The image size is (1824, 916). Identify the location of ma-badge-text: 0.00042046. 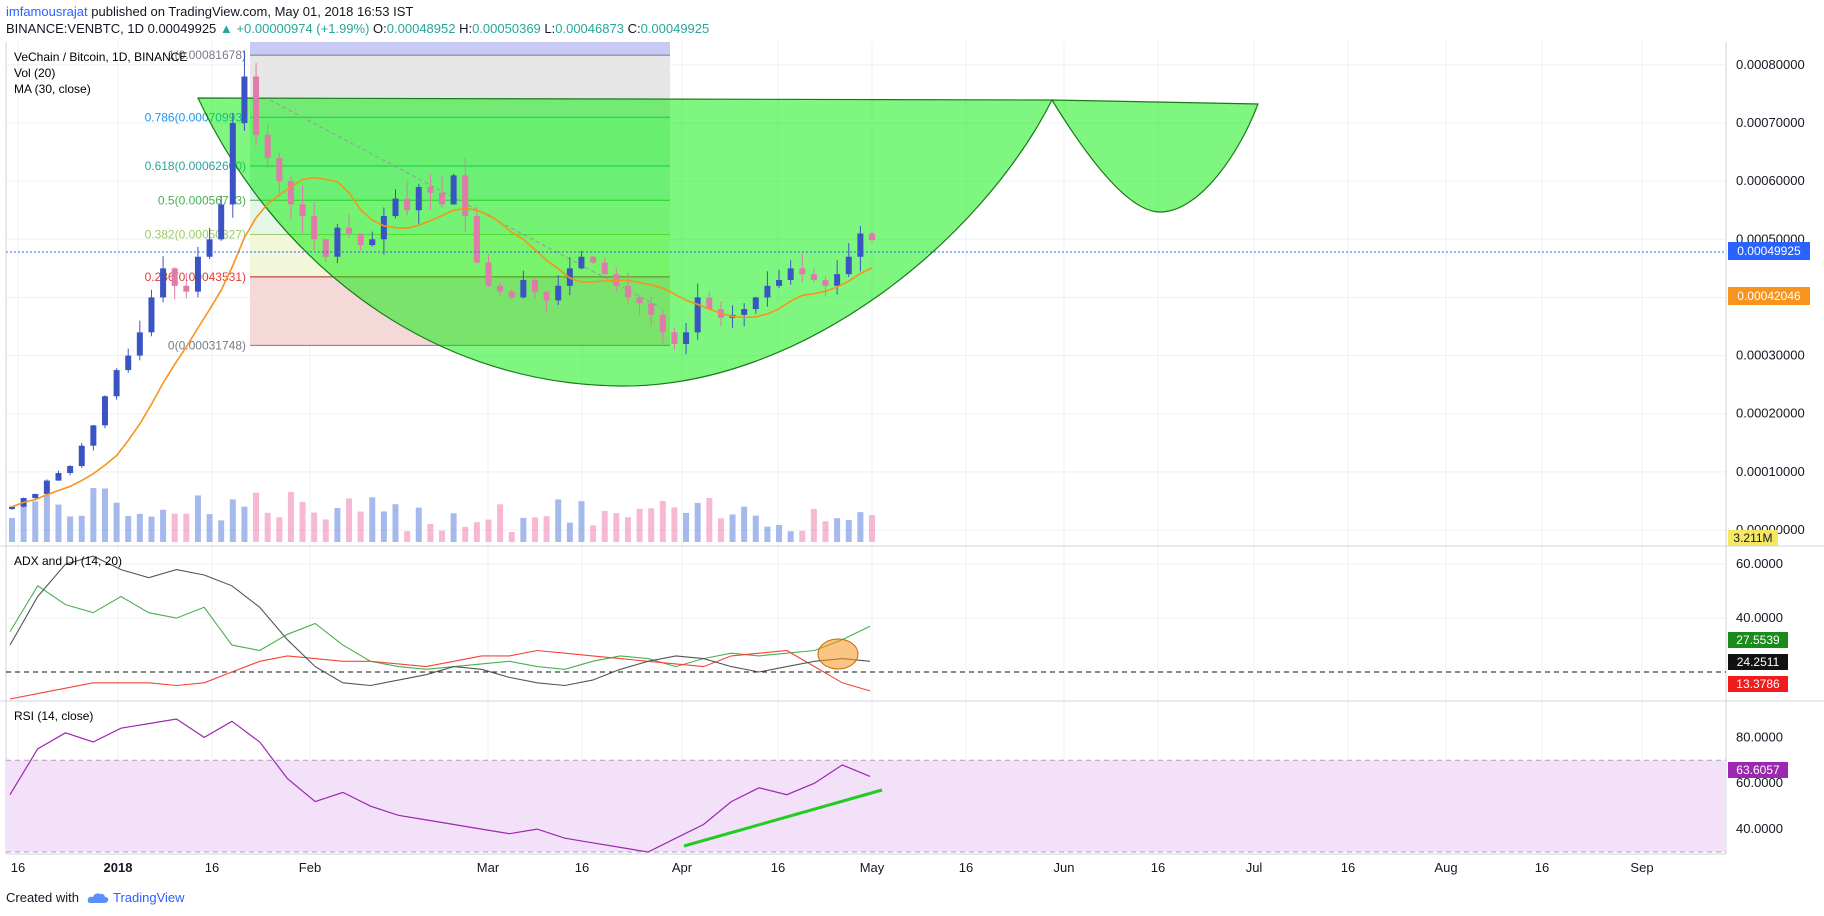
(1769, 296).